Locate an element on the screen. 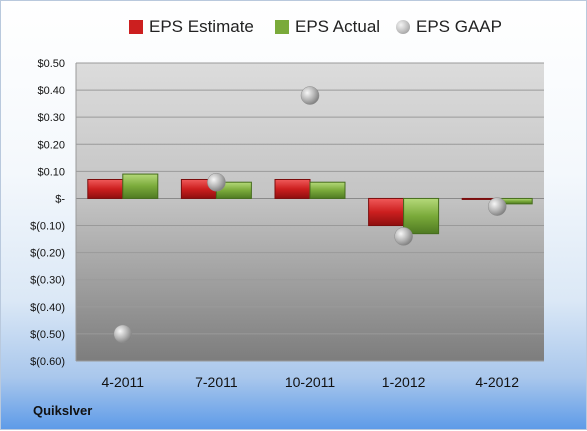 The width and height of the screenshot is (587, 431). y-tick-label: $(0.10) is located at coordinates (47, 227).